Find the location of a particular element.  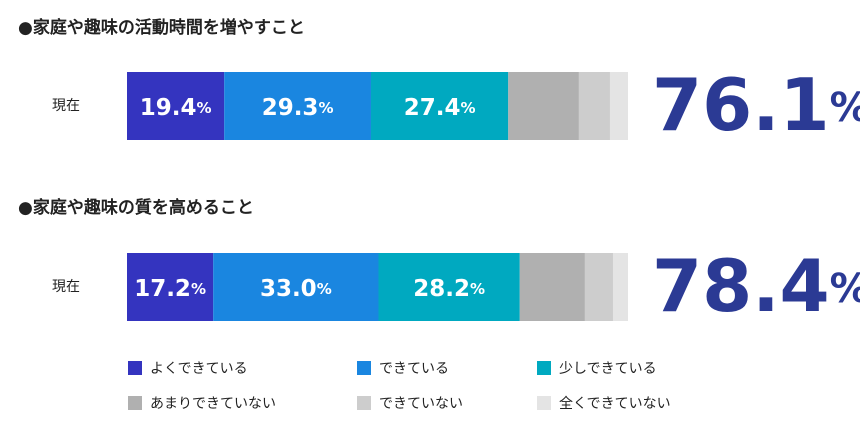

value-label: 33.0% is located at coordinates (296, 289).